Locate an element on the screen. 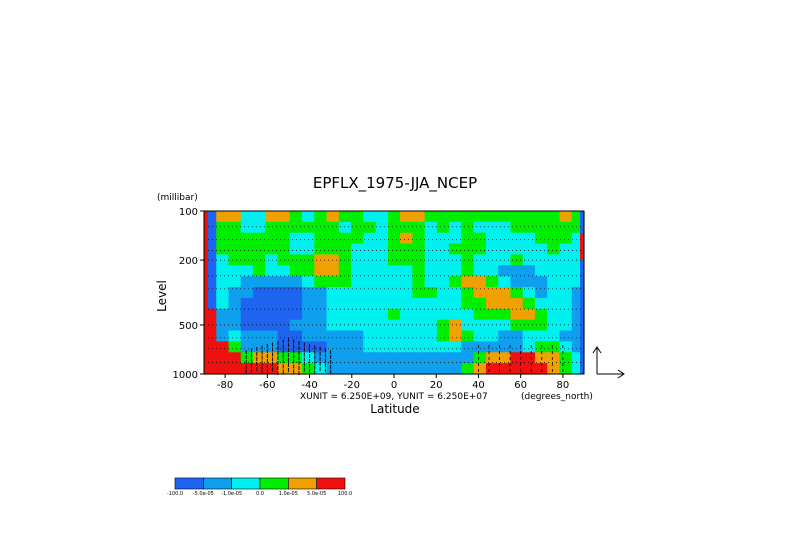 The image size is (789, 558). colorbar-swatch is located at coordinates (302, 483).